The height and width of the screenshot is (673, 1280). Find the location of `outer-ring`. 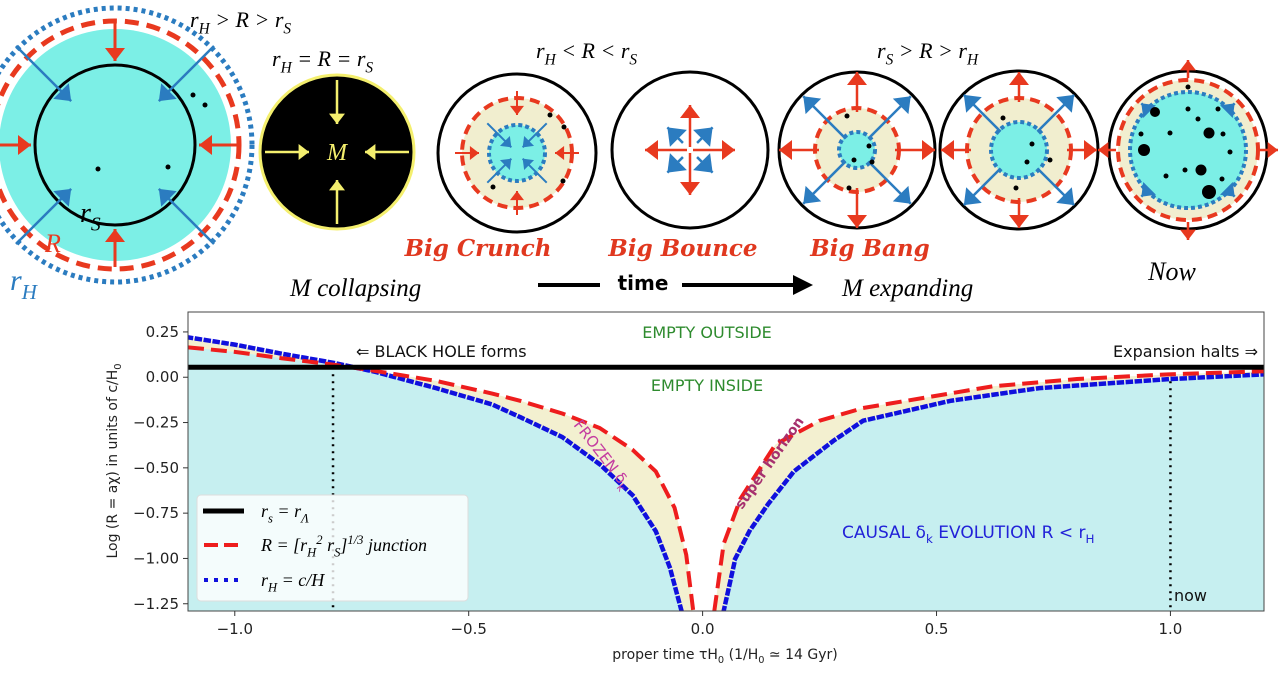

outer-ring is located at coordinates (690, 150).